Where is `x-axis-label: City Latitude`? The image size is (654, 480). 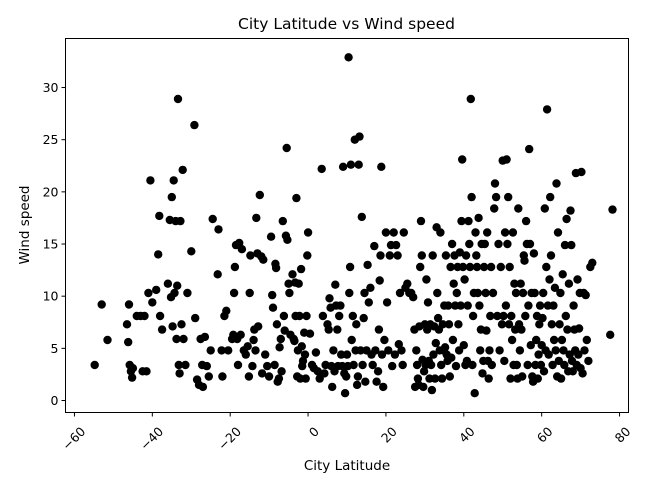 x-axis-label: City Latitude is located at coordinates (347, 466).